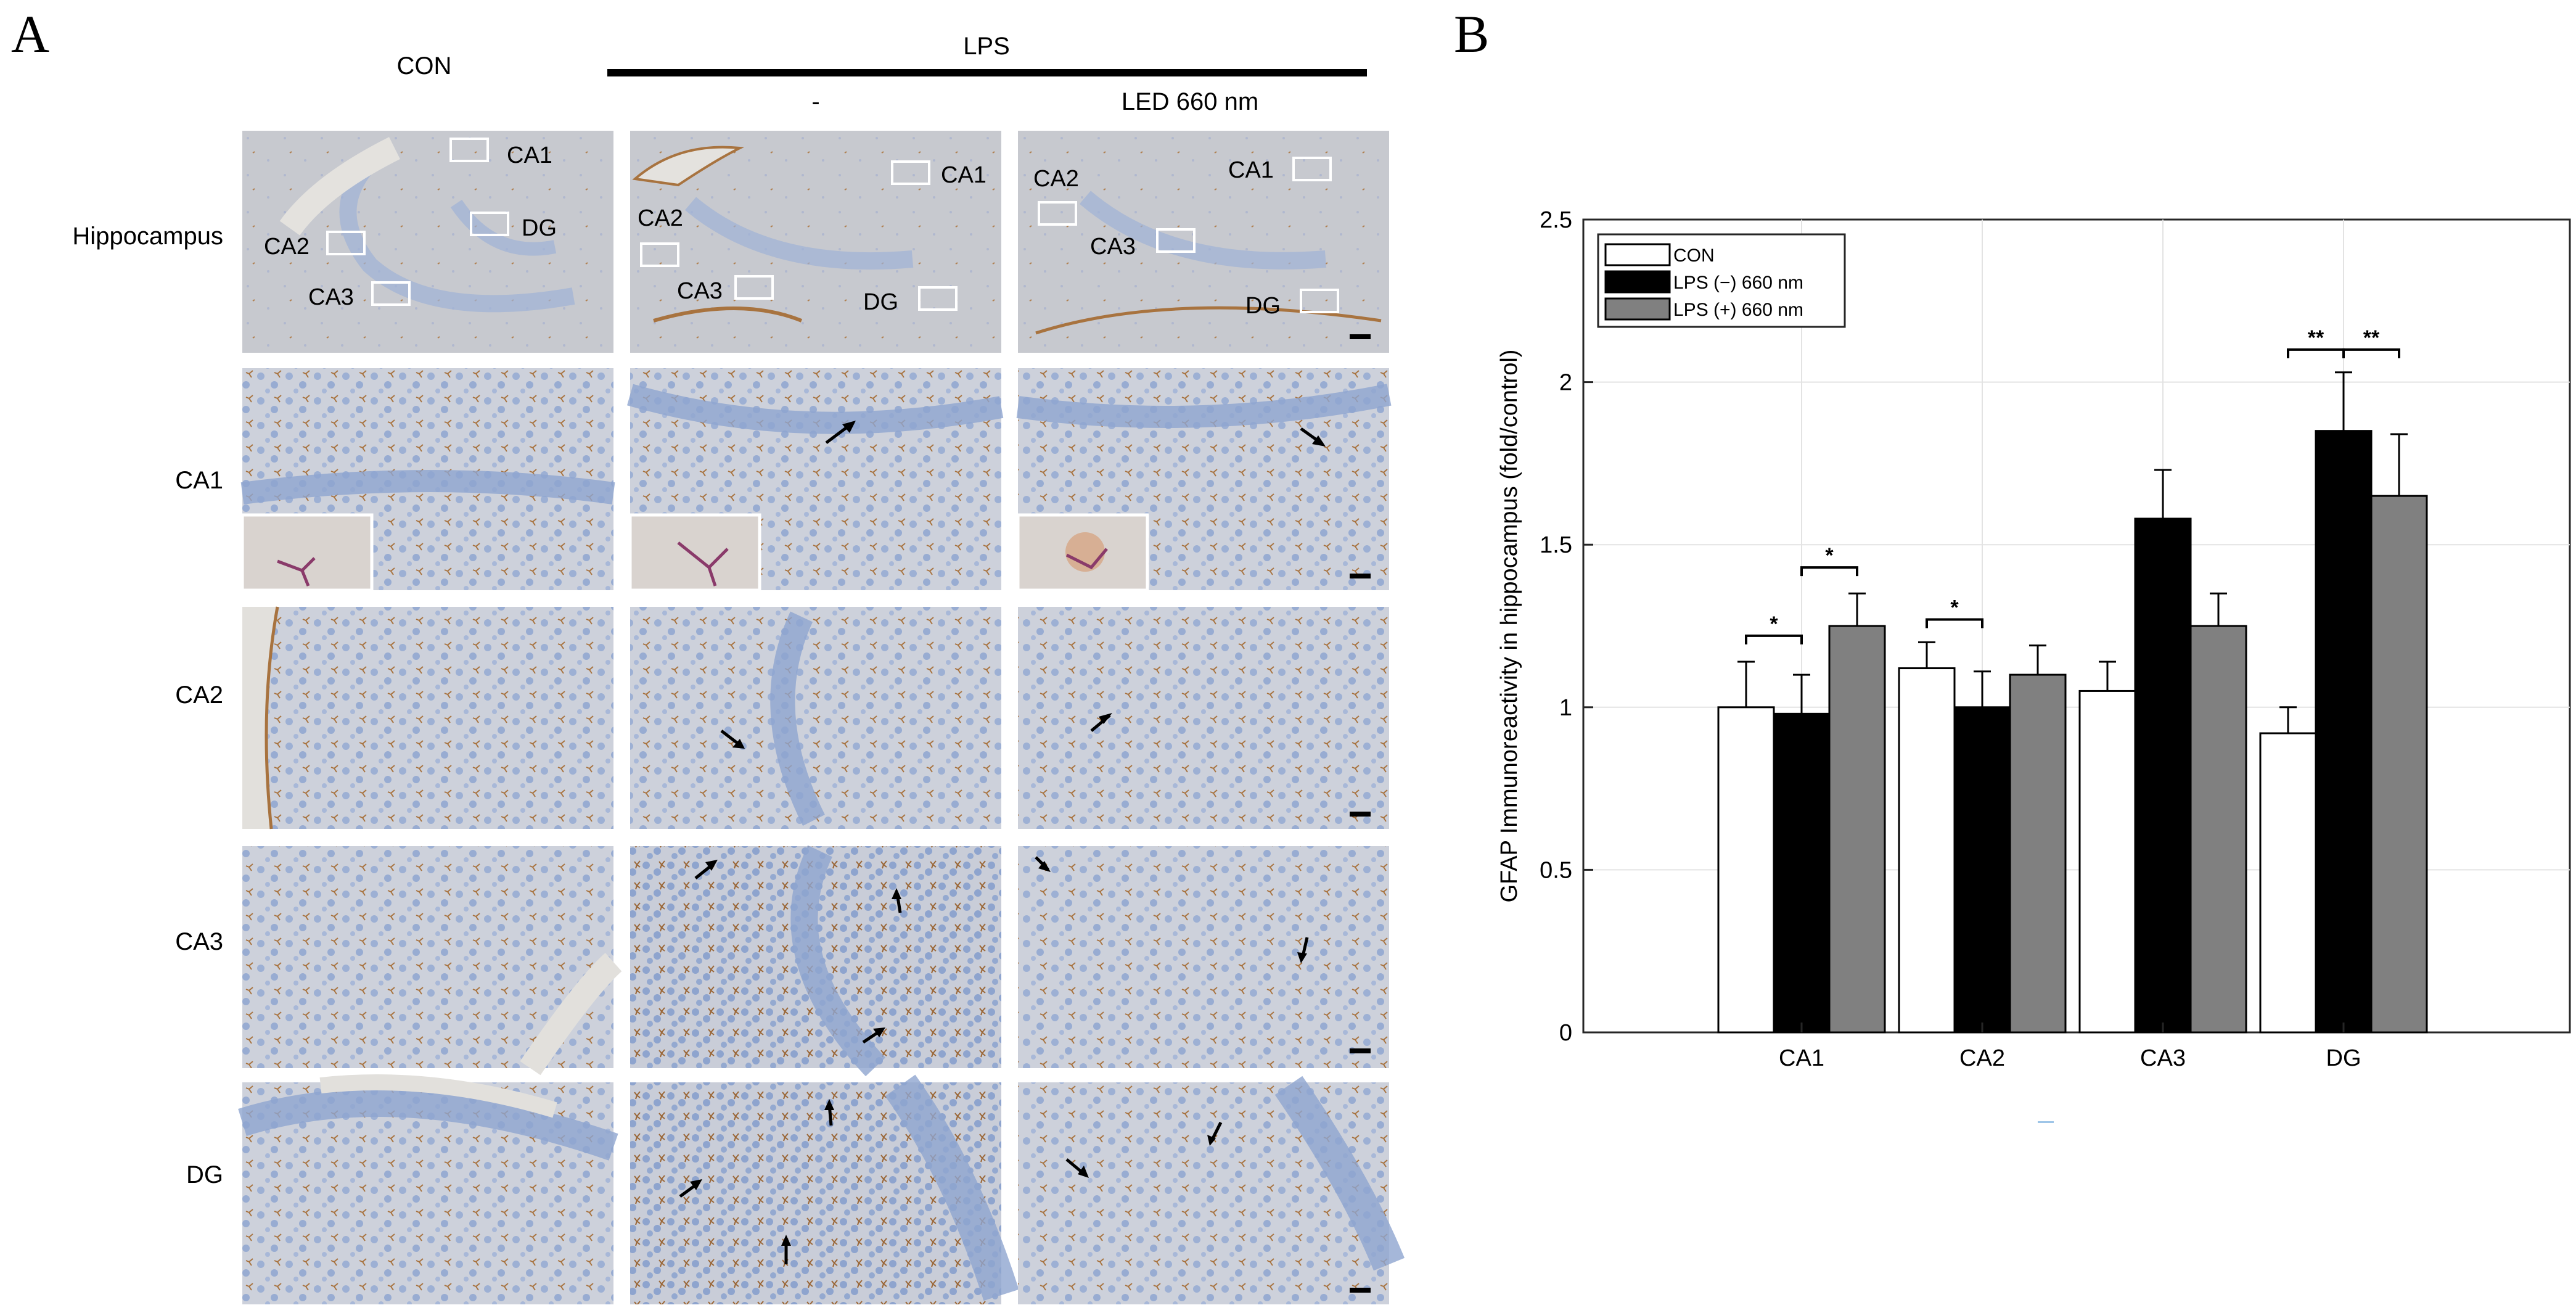 The width and height of the screenshot is (2576, 1313). Describe the element at coordinates (2343, 1058) in the screenshot. I see `x-tick-label: DG` at that location.